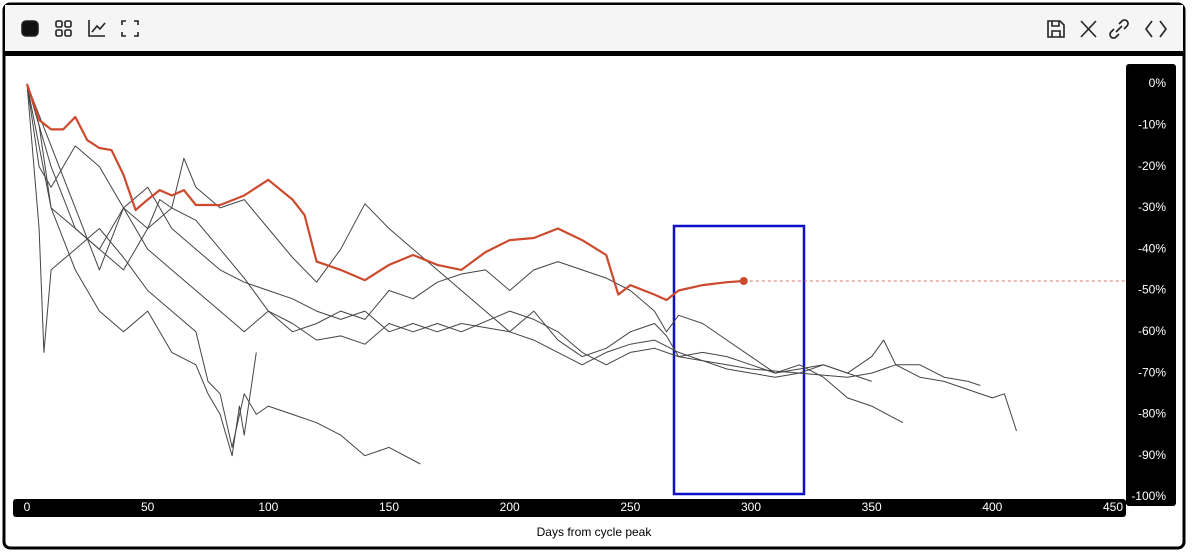  What do you see at coordinates (510, 507) in the screenshot?
I see `x-tick-label: 200` at bounding box center [510, 507].